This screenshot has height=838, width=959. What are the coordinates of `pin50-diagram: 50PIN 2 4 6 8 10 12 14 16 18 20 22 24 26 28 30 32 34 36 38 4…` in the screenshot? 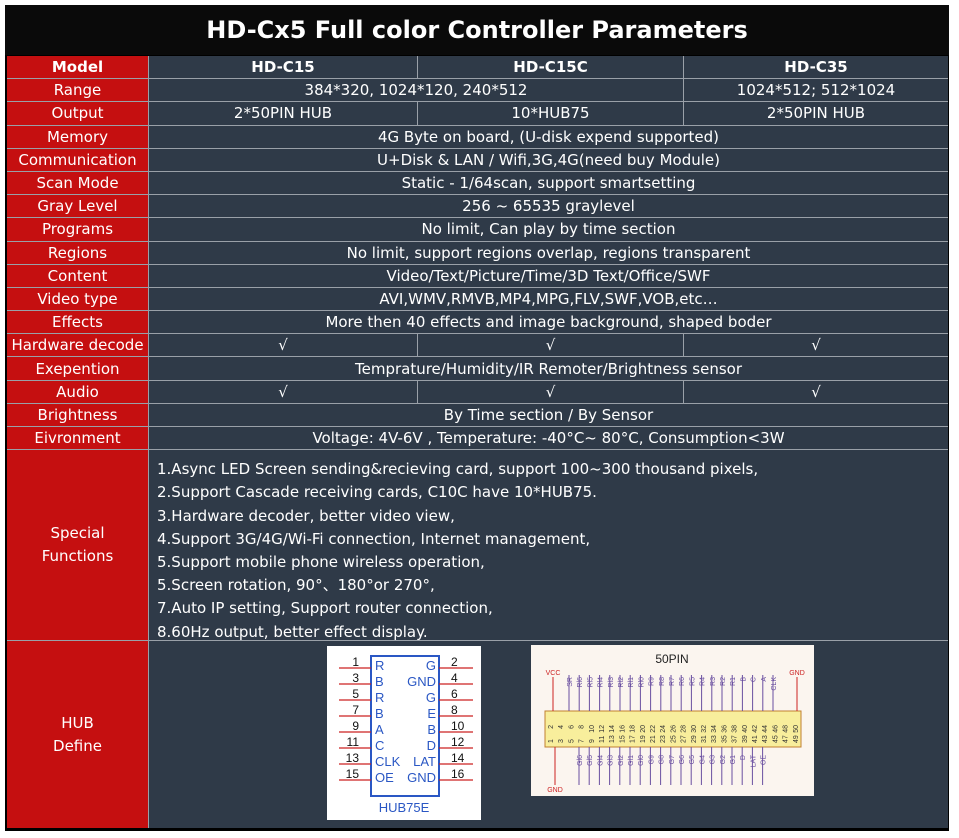 It's located at (672, 721).